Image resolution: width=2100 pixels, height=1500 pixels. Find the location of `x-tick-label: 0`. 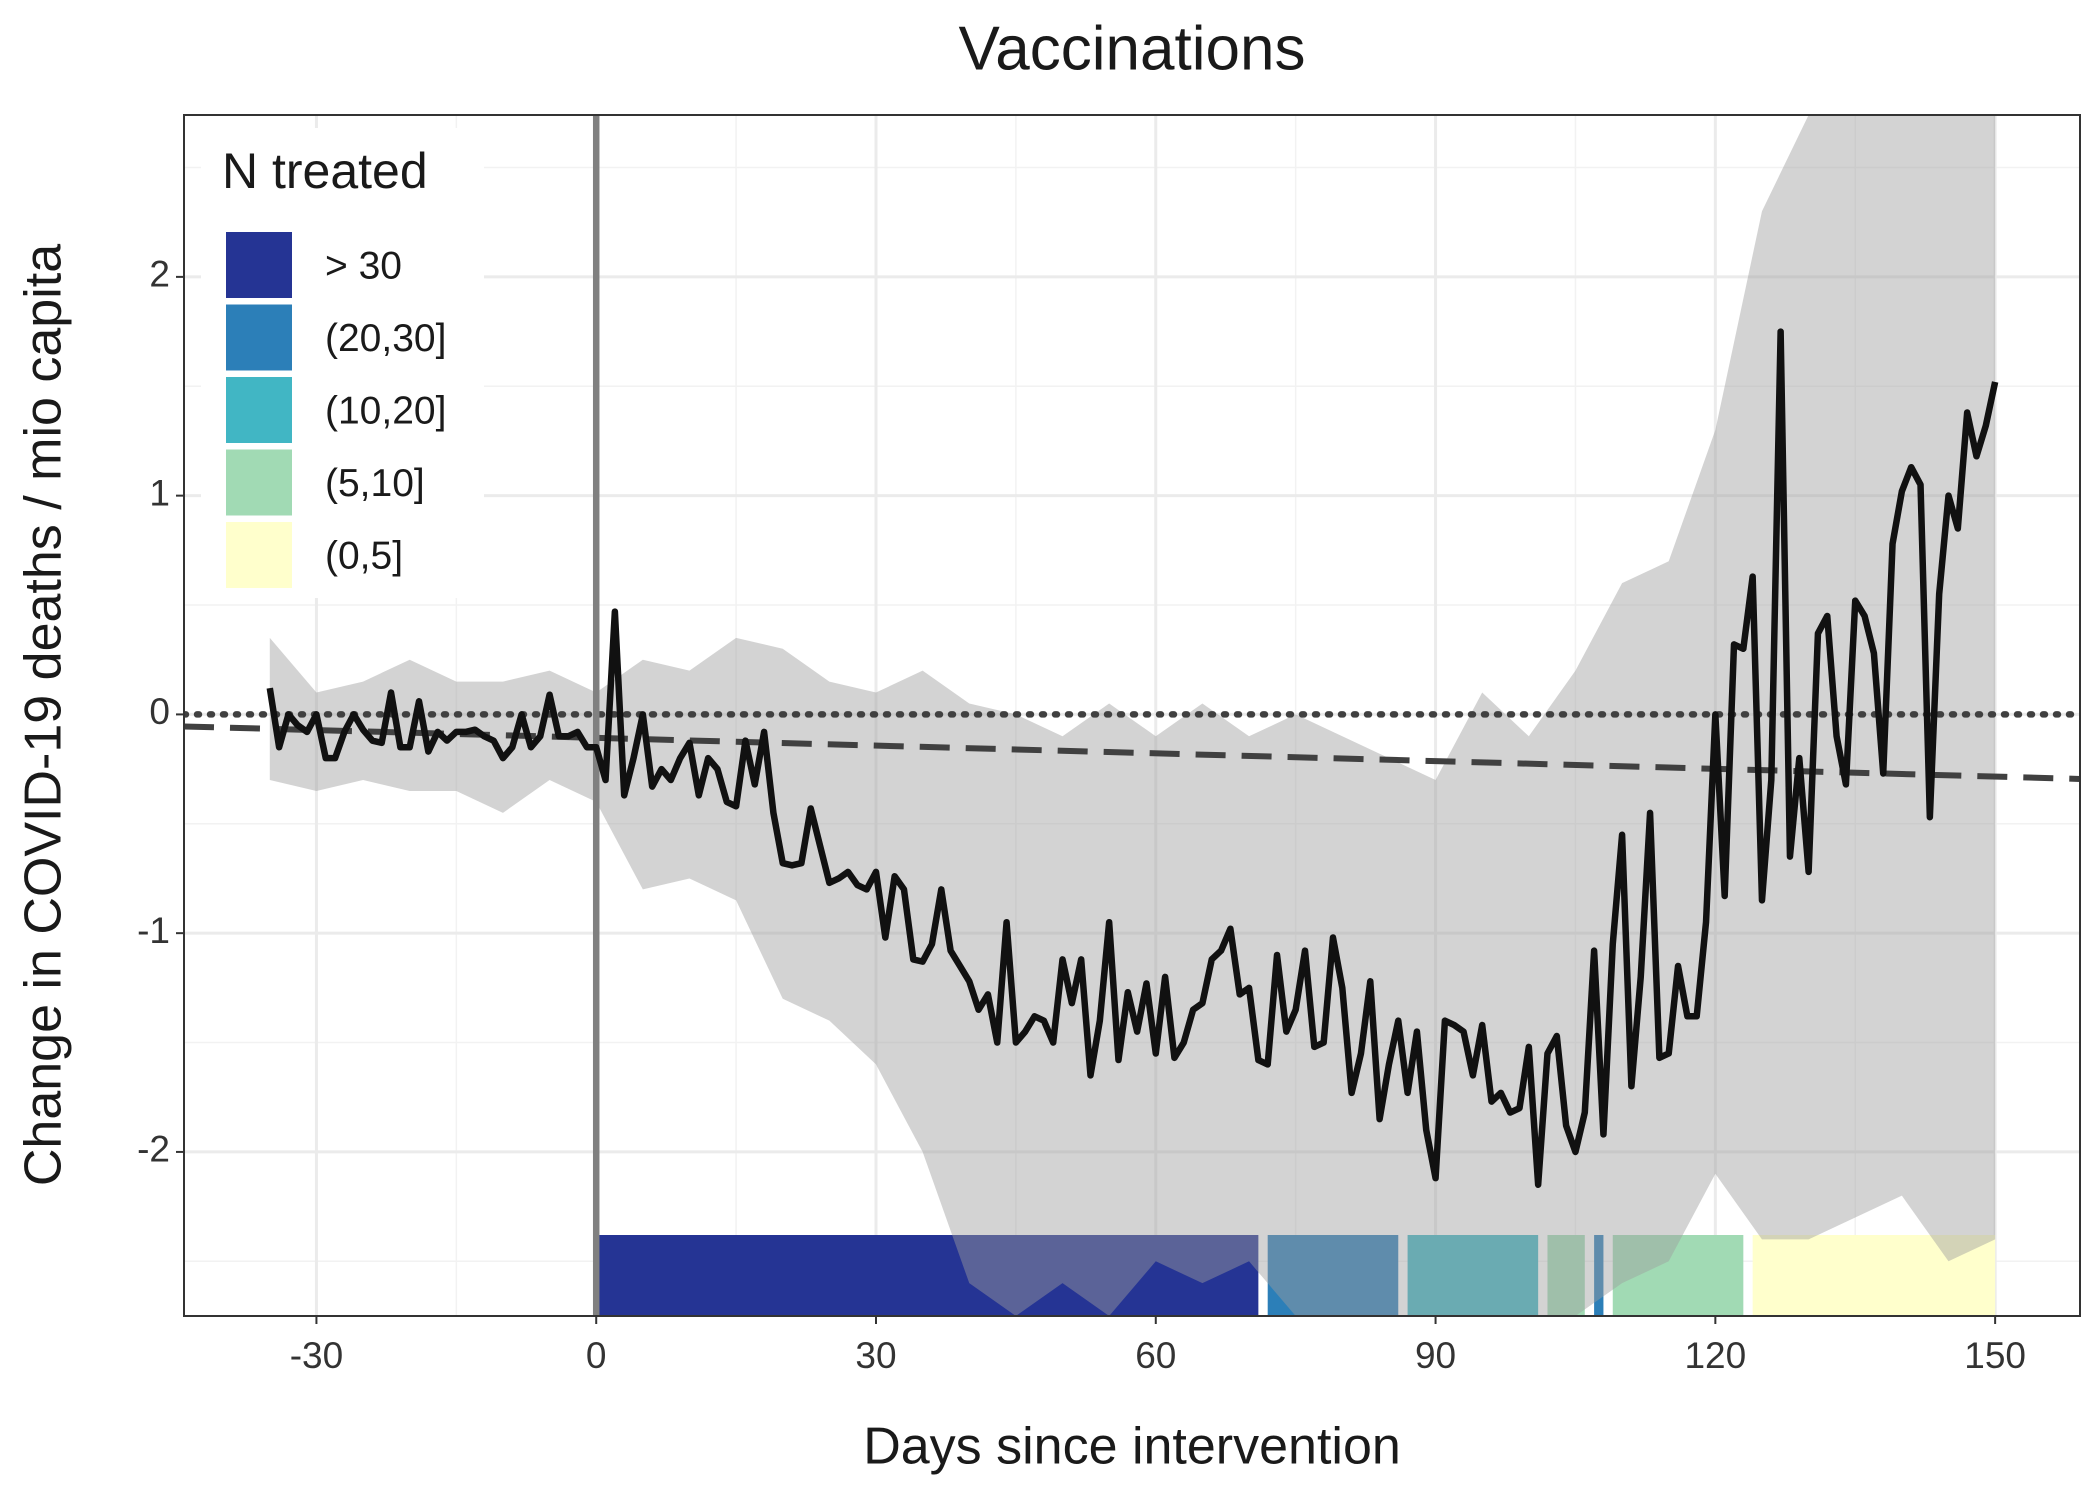

x-tick-label: 0 is located at coordinates (596, 1355).